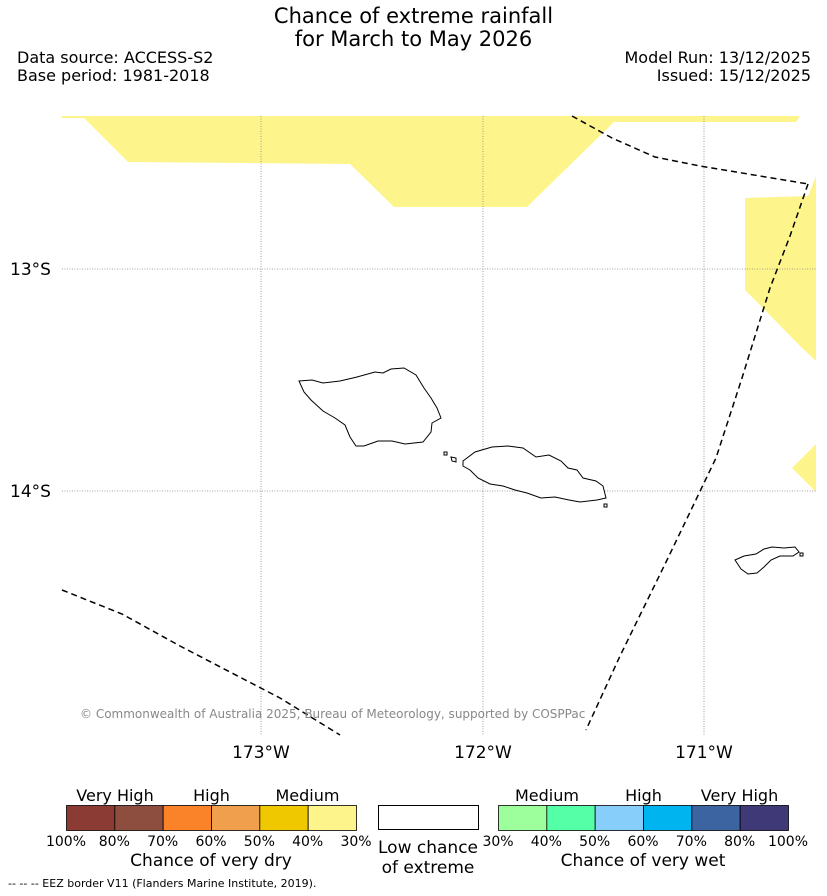  I want to click on lon-label-172w: 172°W, so click(483, 753).